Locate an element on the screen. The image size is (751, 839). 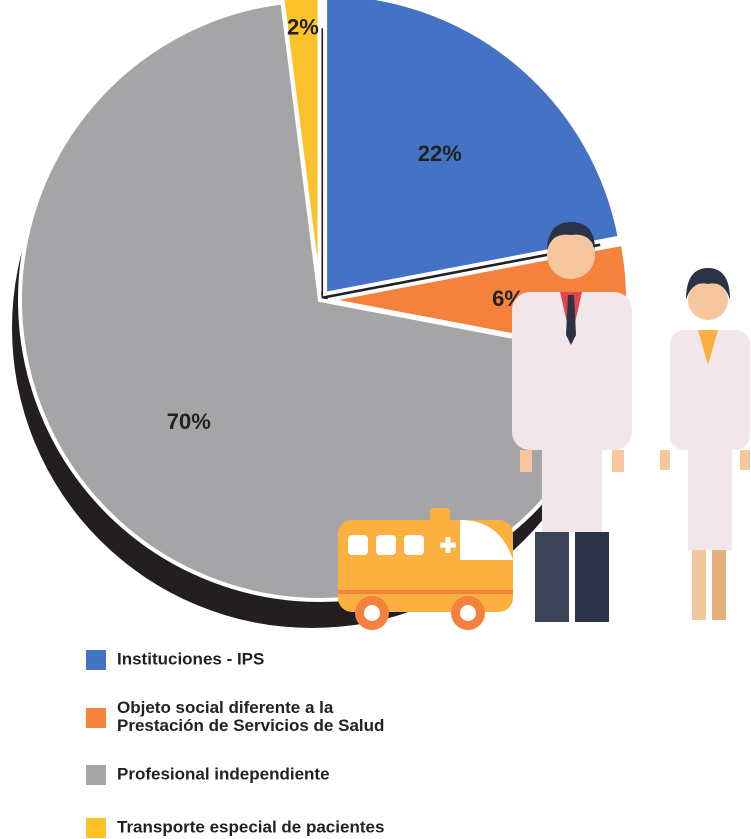
data-label: 22% is located at coordinates (440, 153).